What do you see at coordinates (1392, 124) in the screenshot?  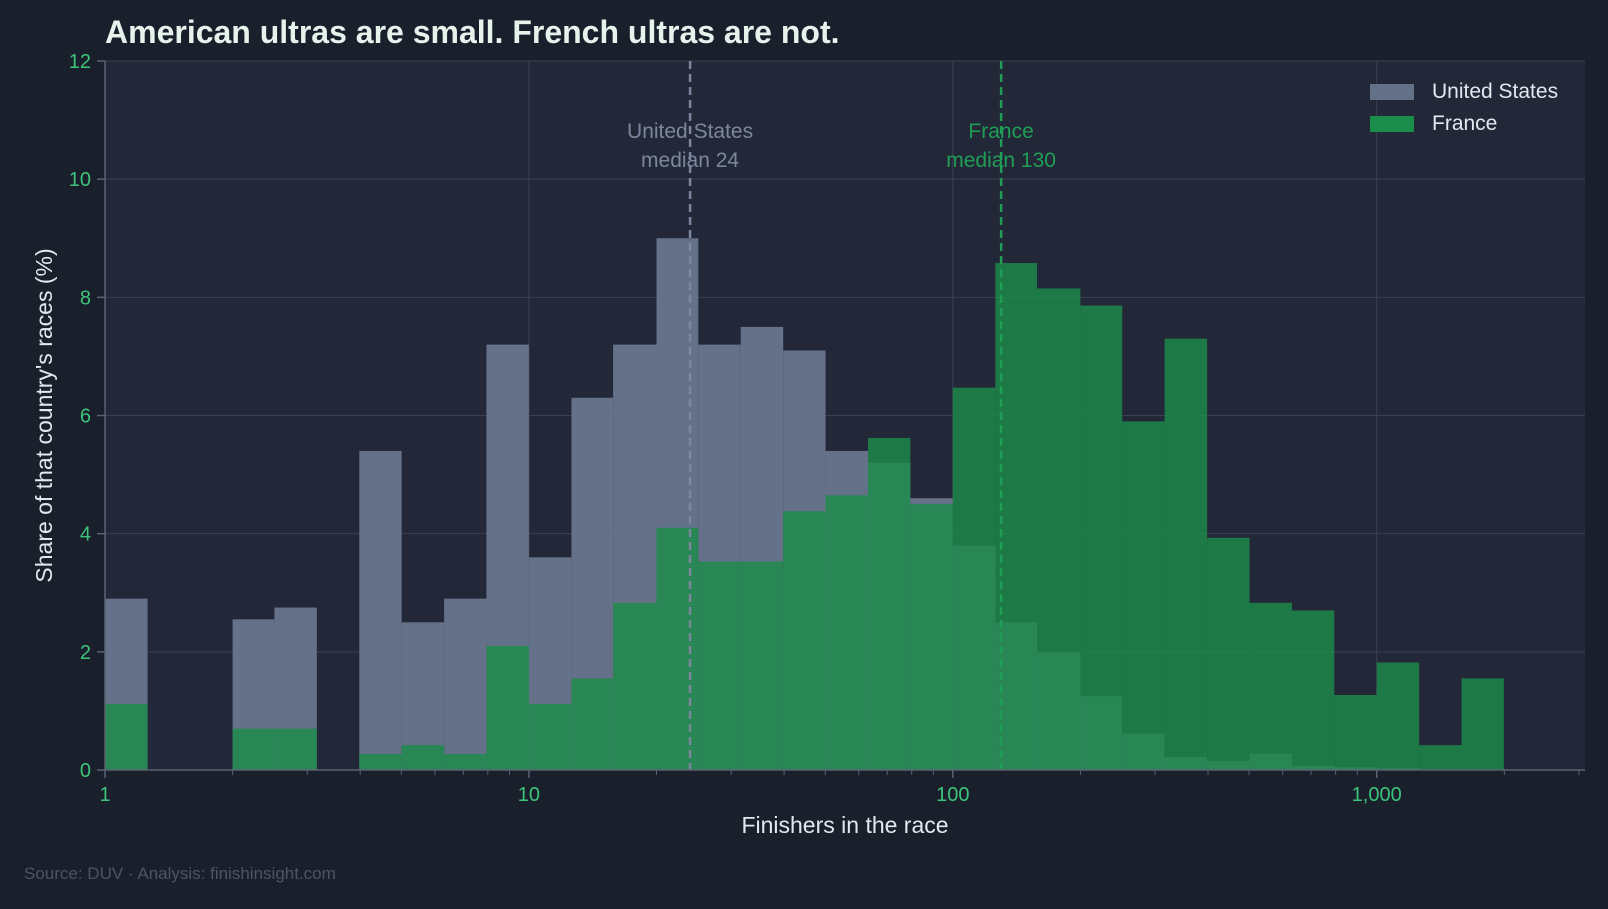 I see `legend-swatch-france` at bounding box center [1392, 124].